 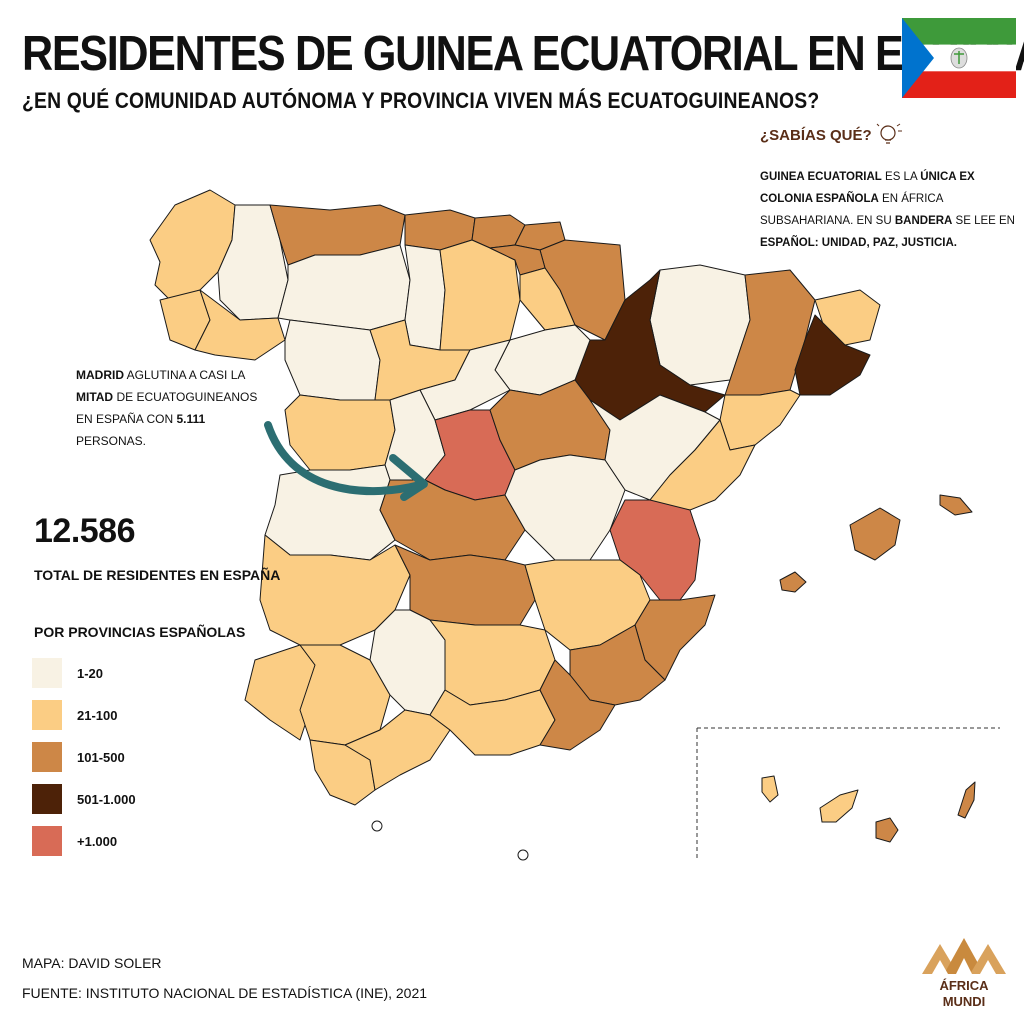 I want to click on region-toledo, so click(x=452, y=520).